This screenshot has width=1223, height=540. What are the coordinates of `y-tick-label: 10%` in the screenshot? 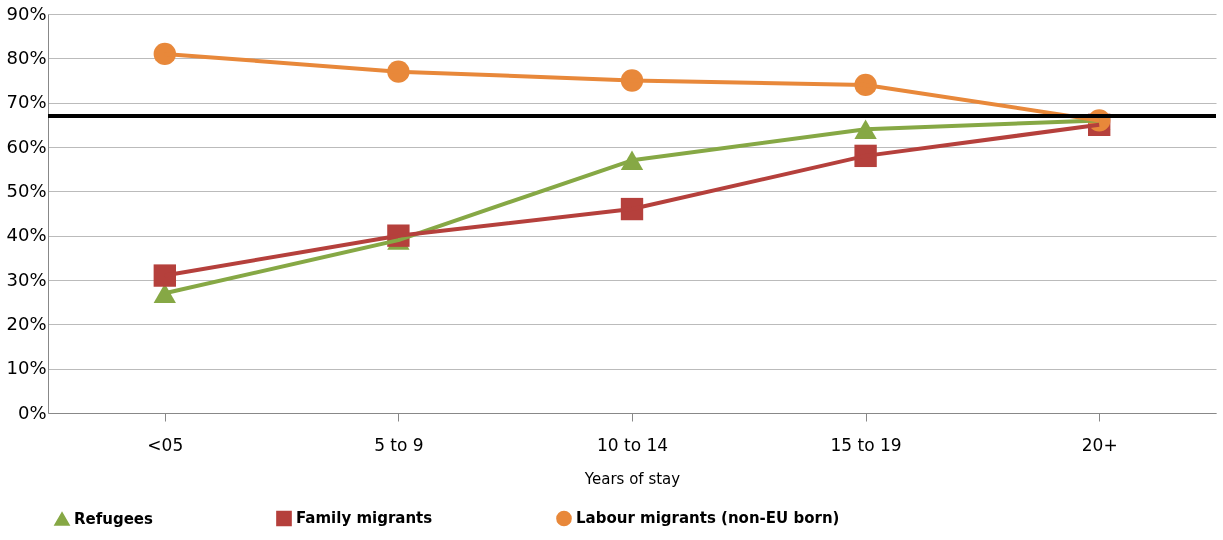 It's located at (26, 368).